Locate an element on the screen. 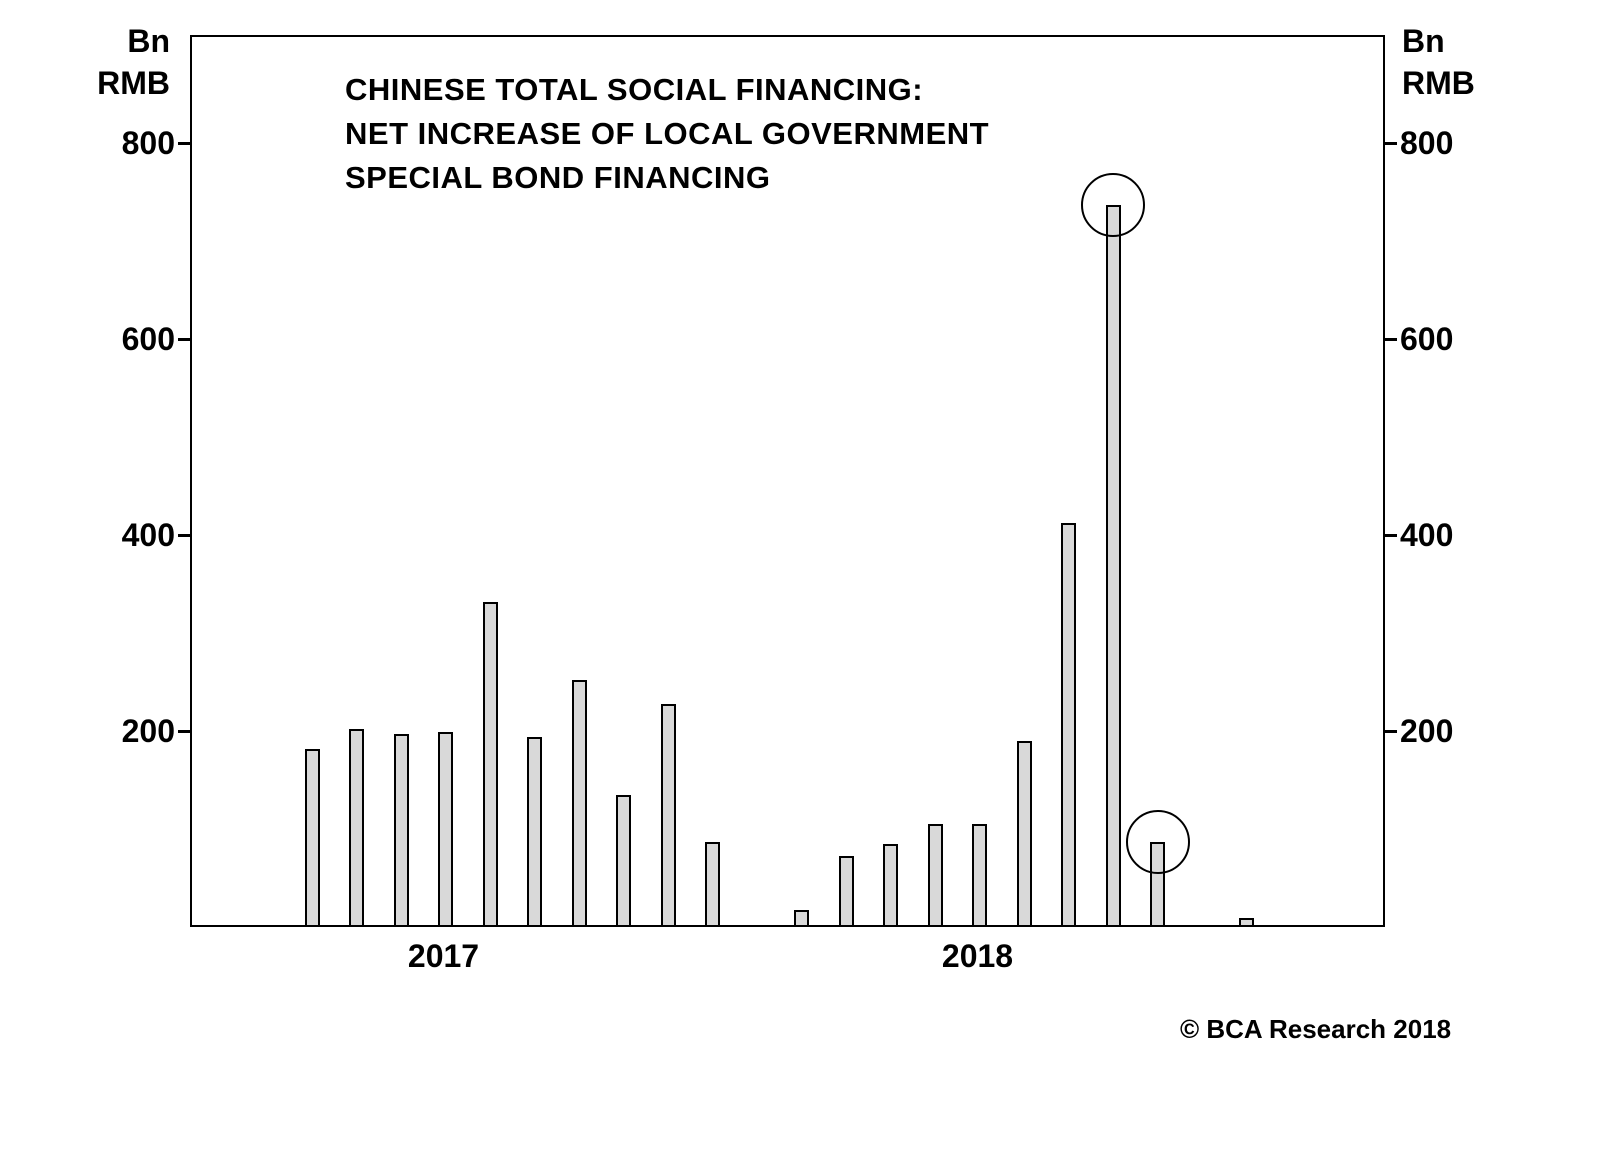 The height and width of the screenshot is (1152, 1600). copyright-text: © BCA Research 2018 is located at coordinates (1316, 1029).